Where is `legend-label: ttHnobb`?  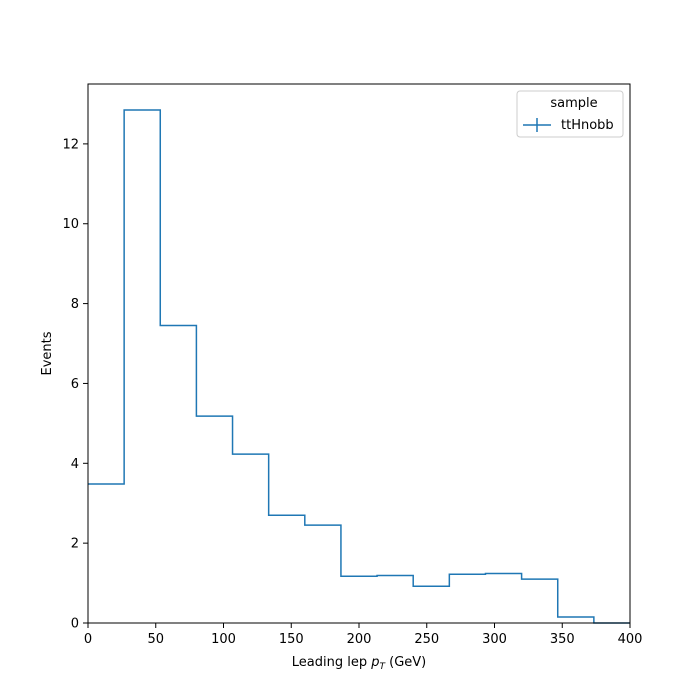
legend-label: ttHnobb is located at coordinates (587, 125).